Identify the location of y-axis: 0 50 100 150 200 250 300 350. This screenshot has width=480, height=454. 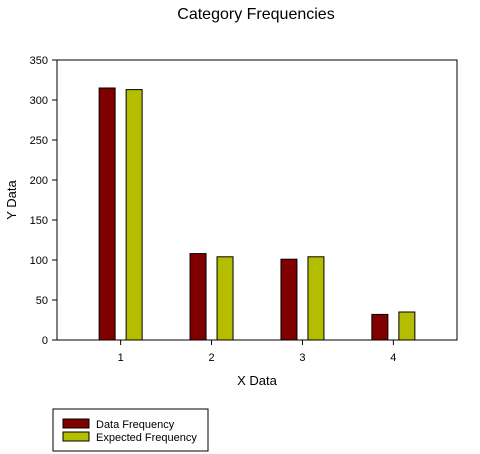
(43, 201).